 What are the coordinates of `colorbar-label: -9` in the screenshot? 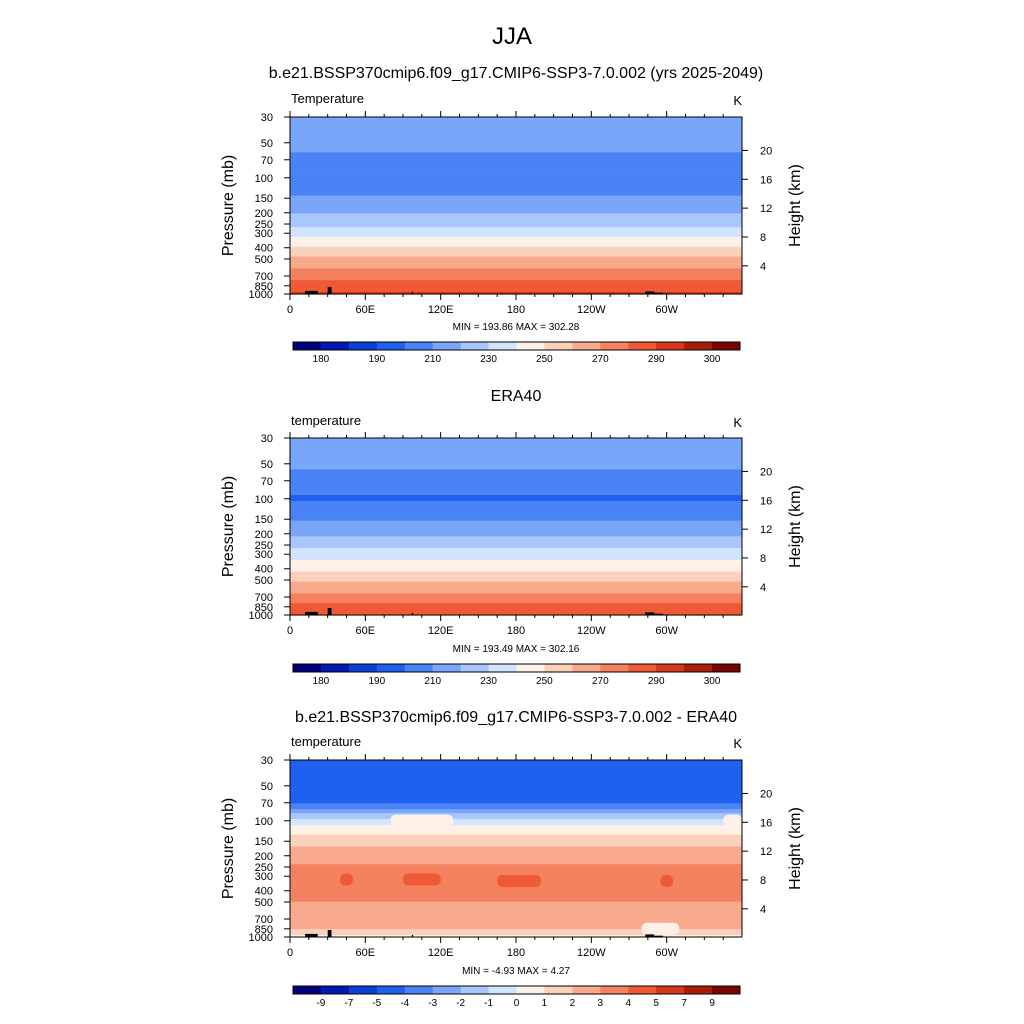 It's located at (320, 1003).